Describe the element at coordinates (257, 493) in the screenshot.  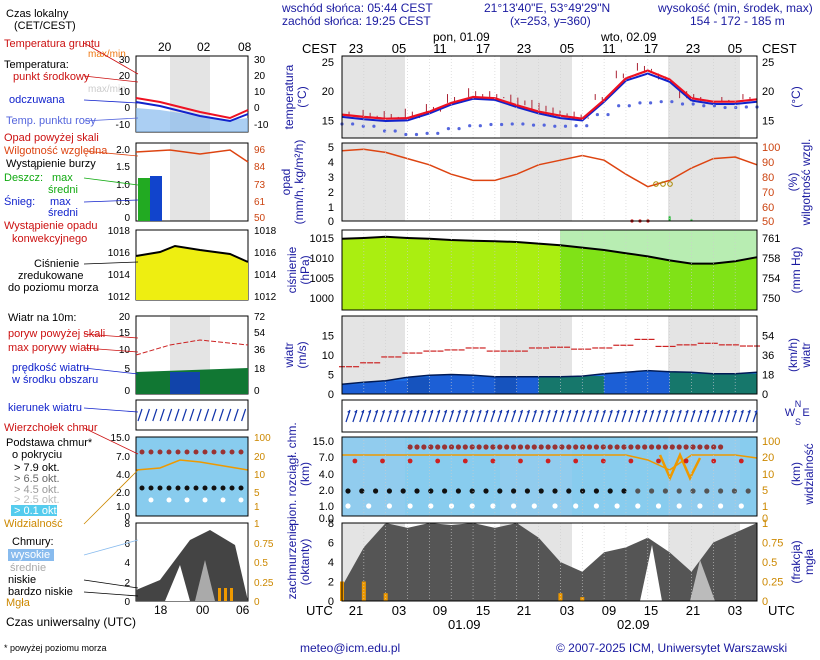
I see `legend-vis-tick: 5` at that location.